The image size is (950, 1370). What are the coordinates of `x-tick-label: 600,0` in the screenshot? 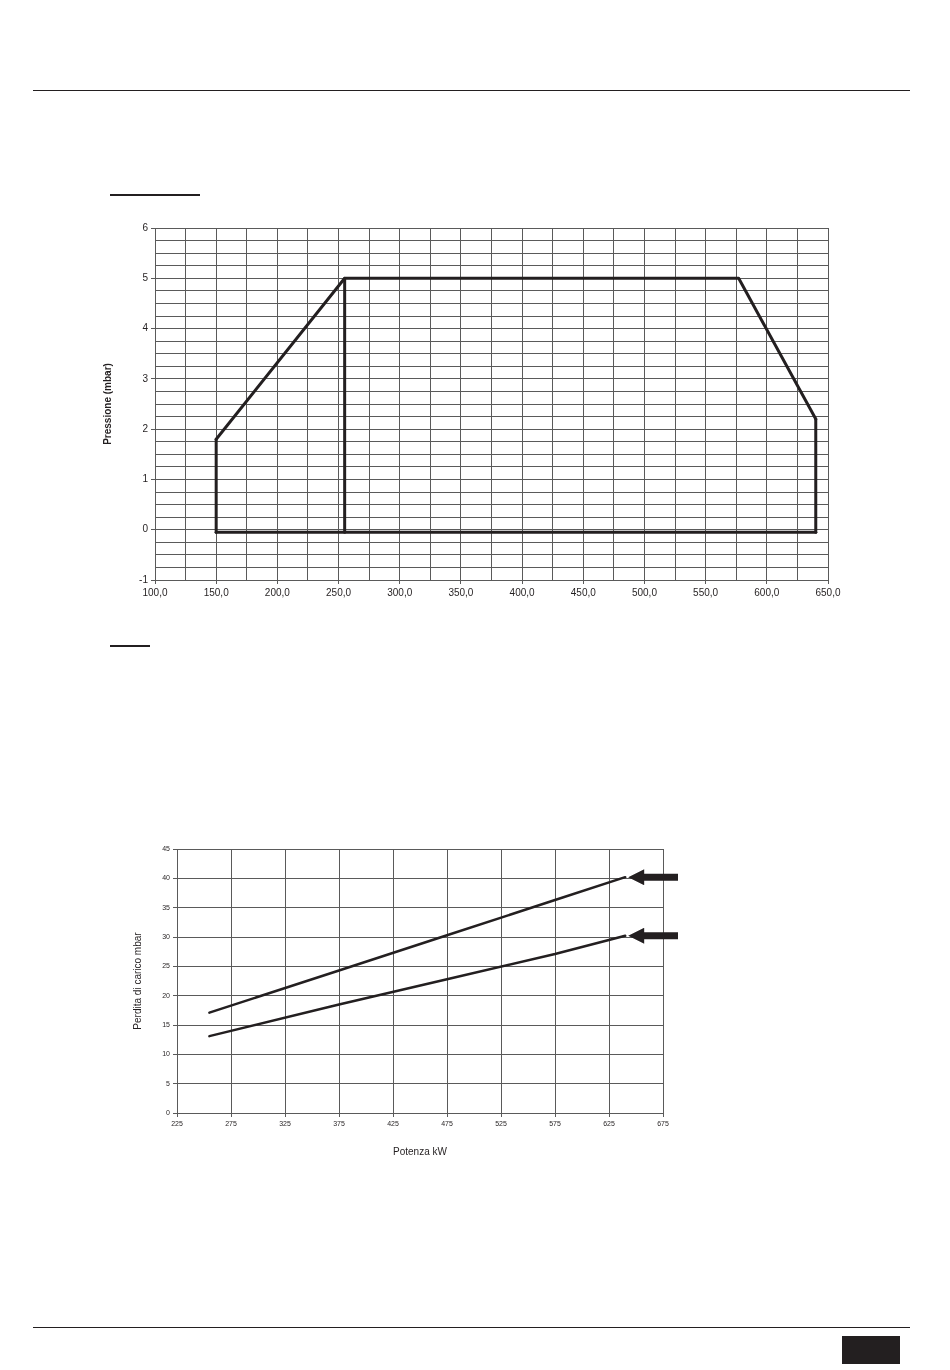 It's located at (767, 592).